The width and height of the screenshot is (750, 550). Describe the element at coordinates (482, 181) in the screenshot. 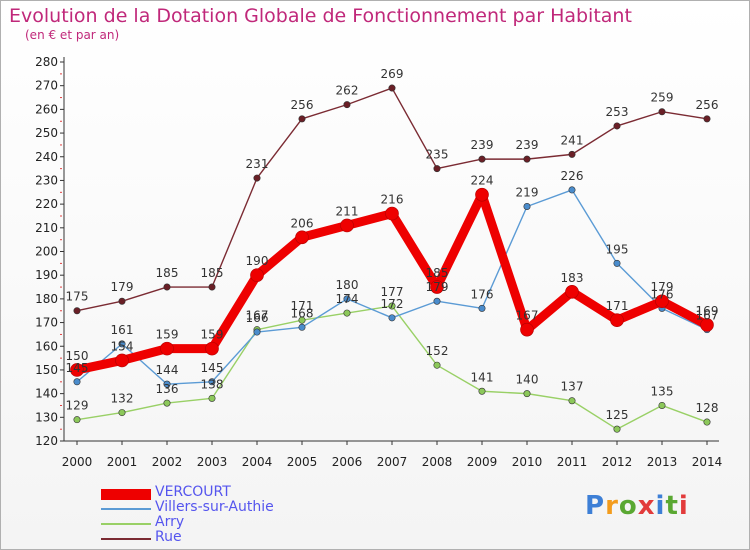

I see `data-label-0: 224` at that location.